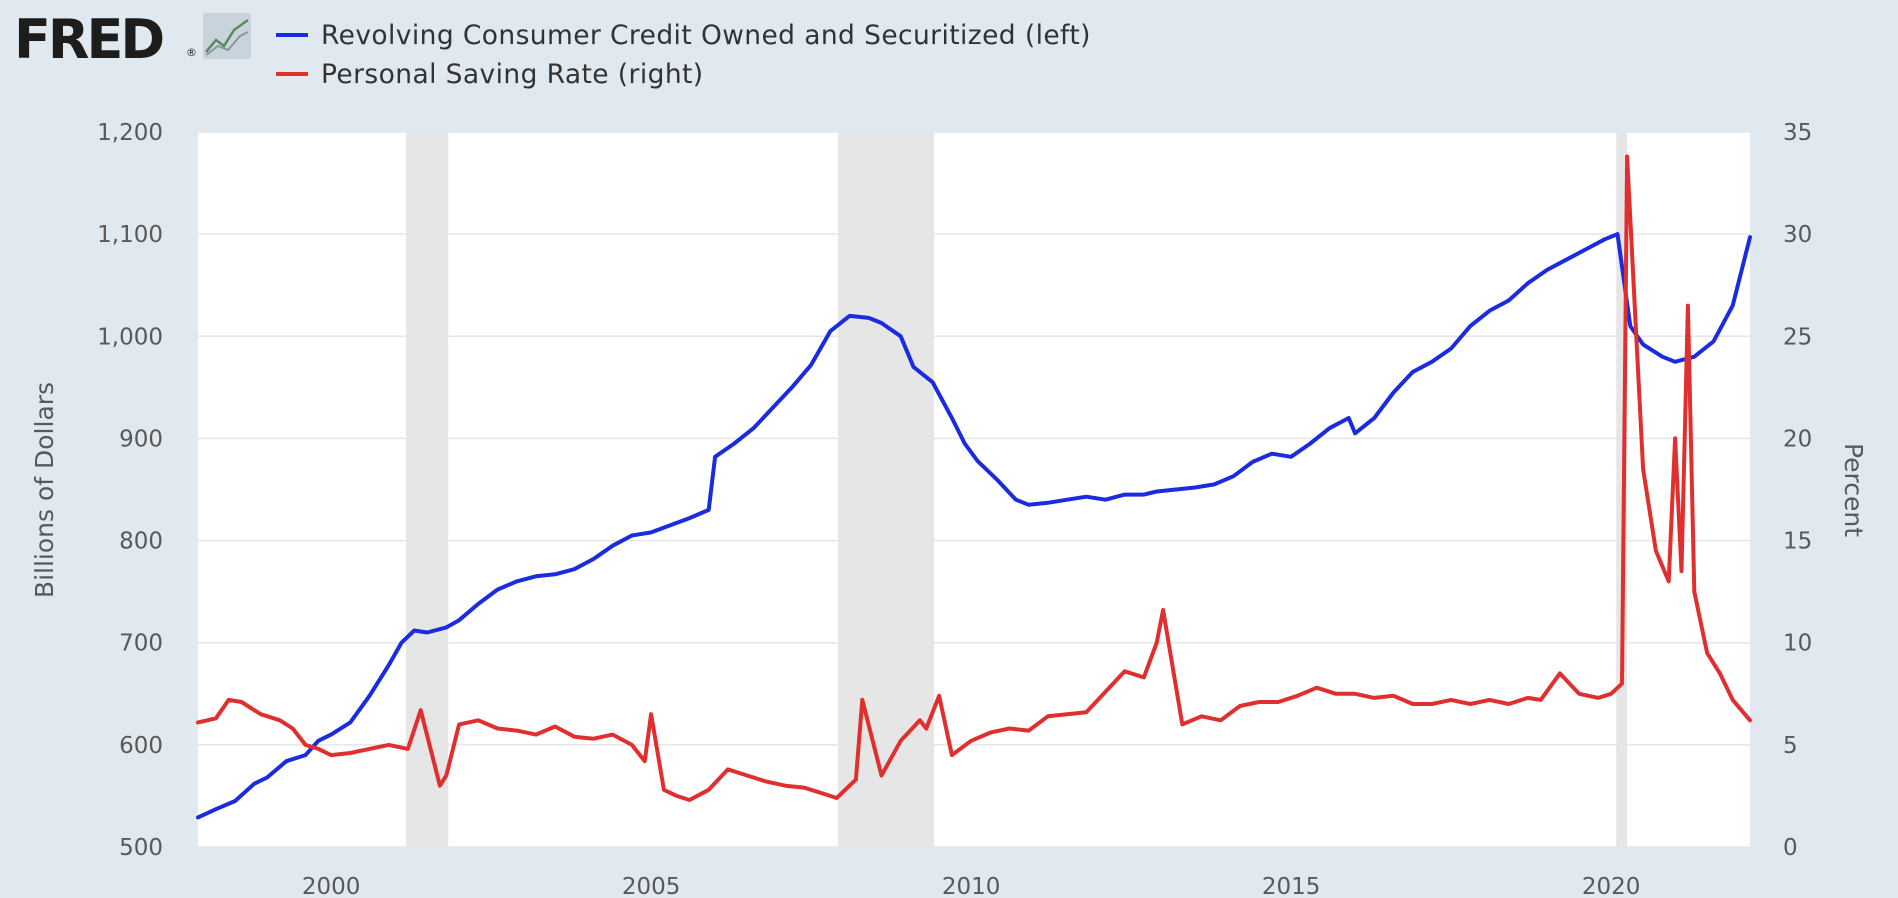  I want to click on x-tick-label: 2015, so click(1291, 886).